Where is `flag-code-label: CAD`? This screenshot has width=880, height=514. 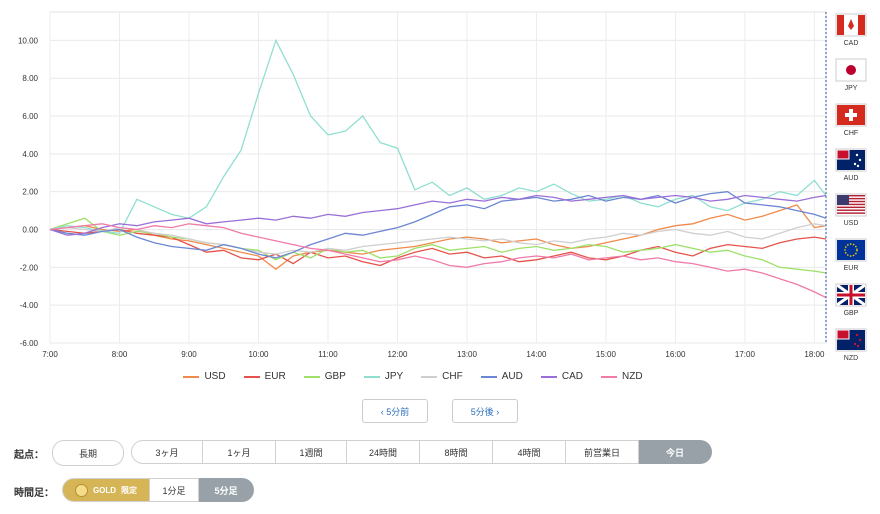 flag-code-label: CAD is located at coordinates (851, 43).